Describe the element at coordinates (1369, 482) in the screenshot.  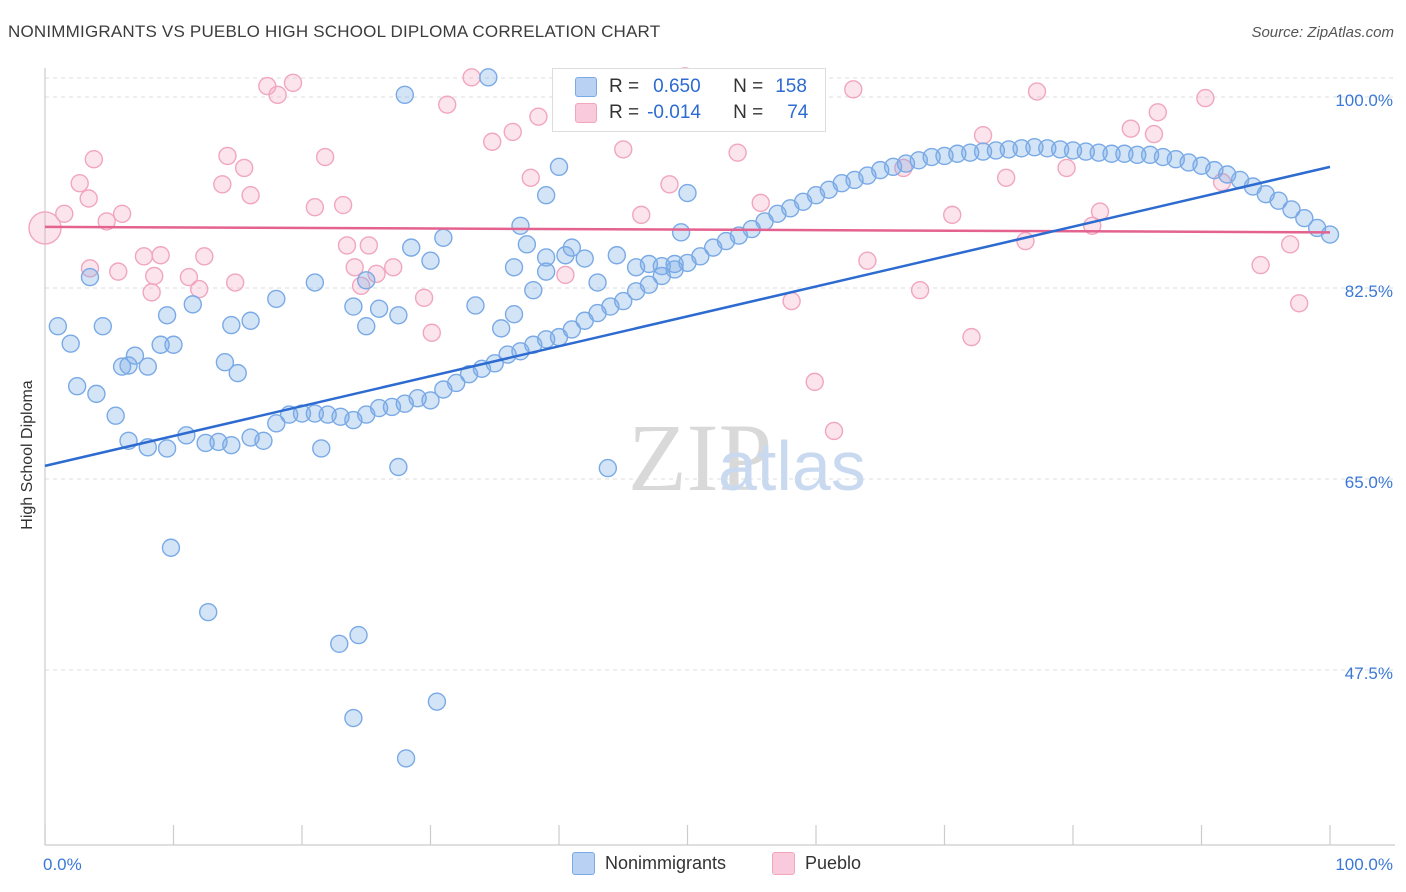
I see `y-tick-label: 65.0%` at that location.